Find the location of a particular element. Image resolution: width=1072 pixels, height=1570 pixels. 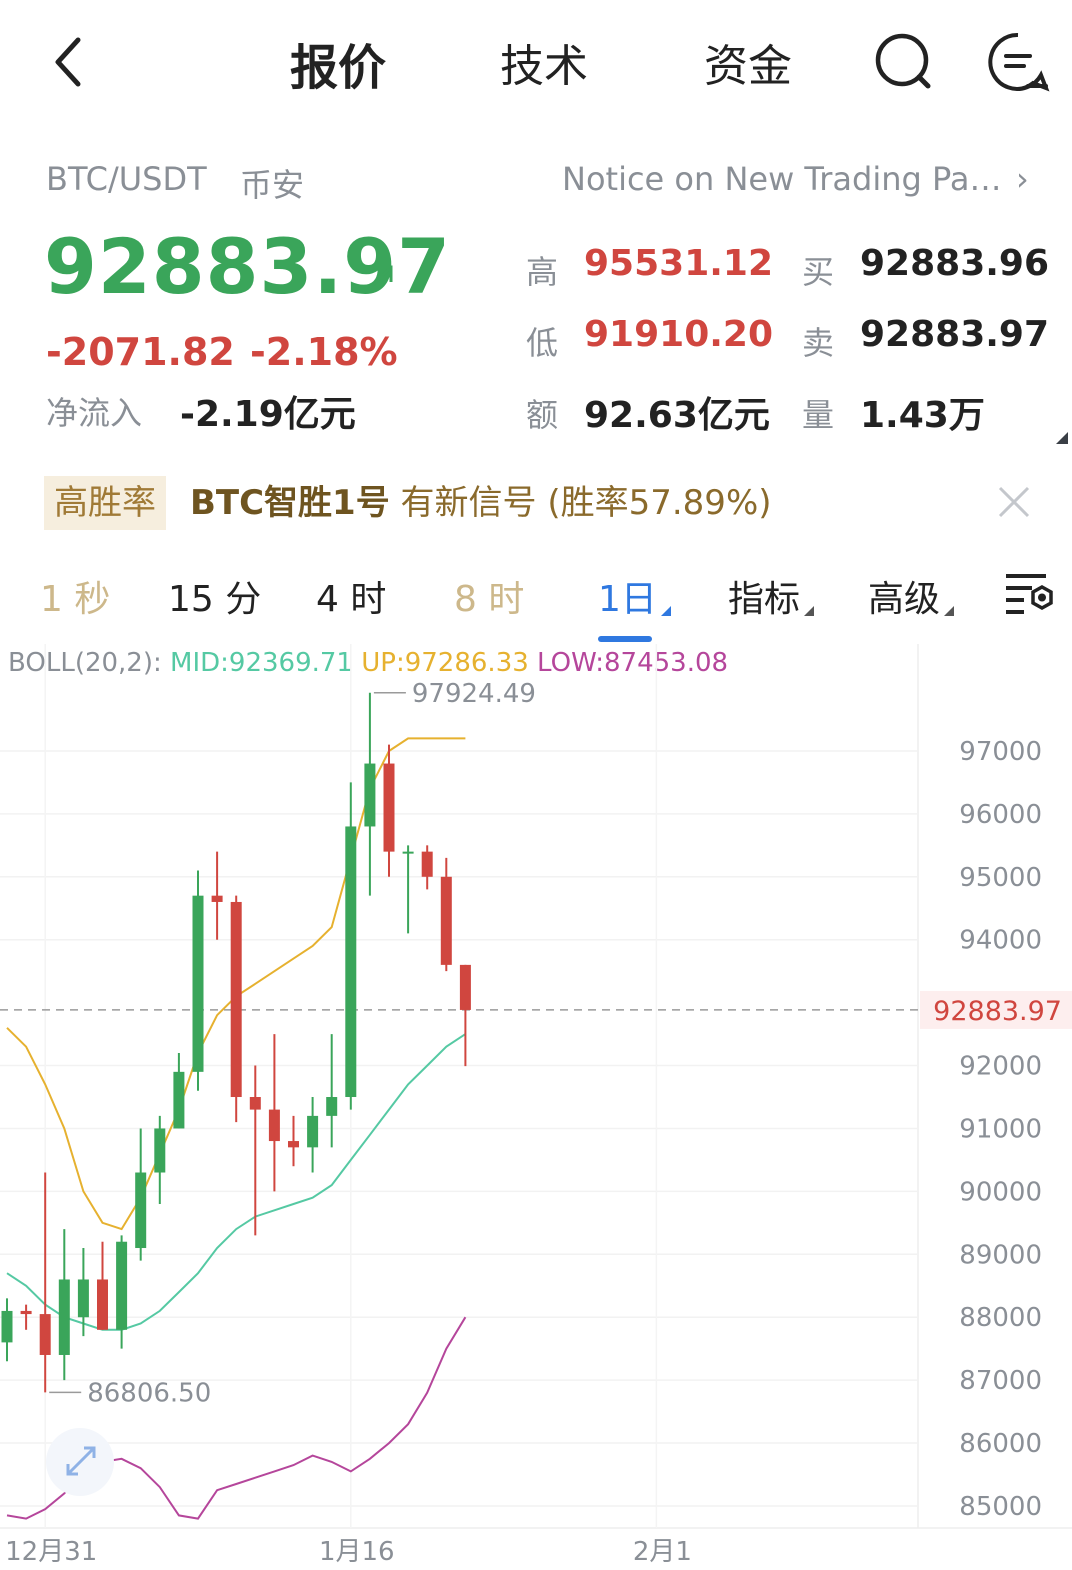

ask-value: 92883.97 is located at coordinates (955, 334).